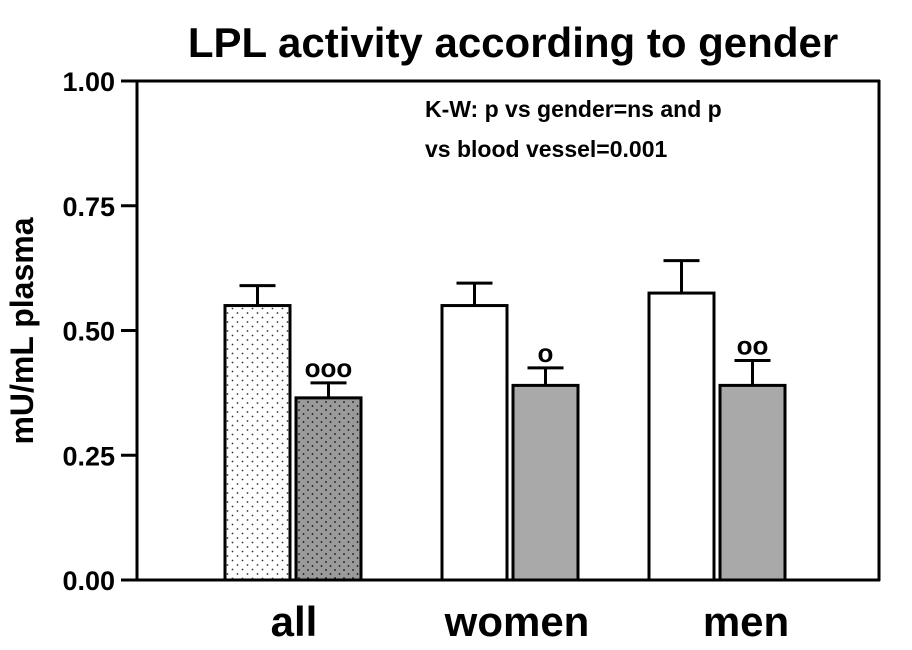 Image resolution: width=912 pixels, height=650 pixels. I want to click on x-axis-categories: all women men, so click(530, 621).